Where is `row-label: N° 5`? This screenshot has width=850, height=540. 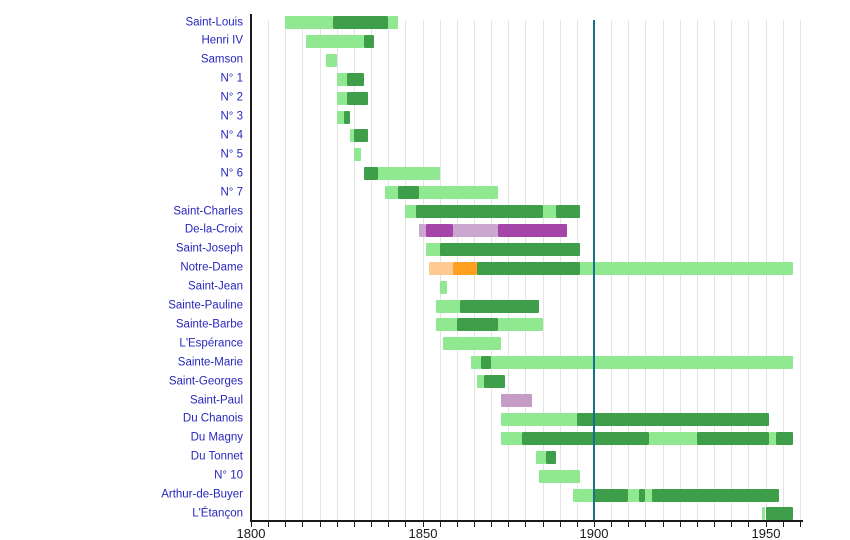
row-label: N° 5 is located at coordinates (232, 154).